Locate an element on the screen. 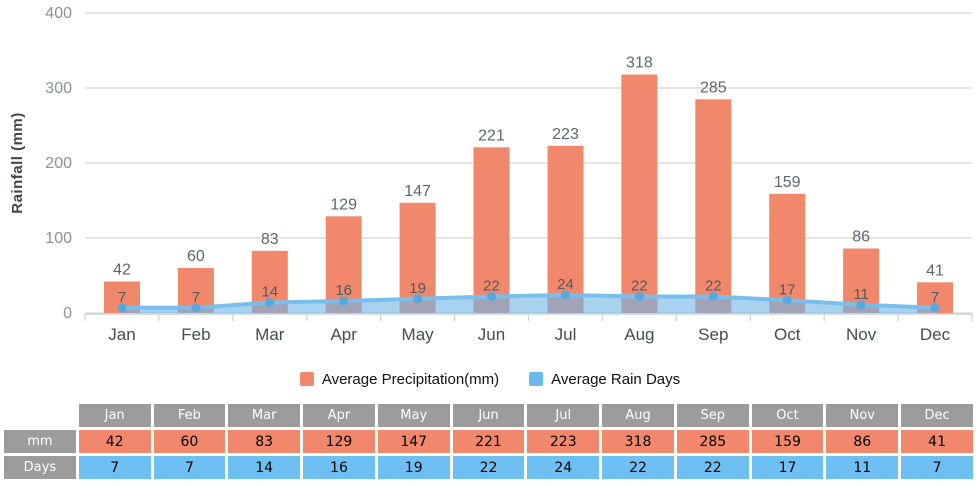  precipitation-value-label: 159 is located at coordinates (787, 182).